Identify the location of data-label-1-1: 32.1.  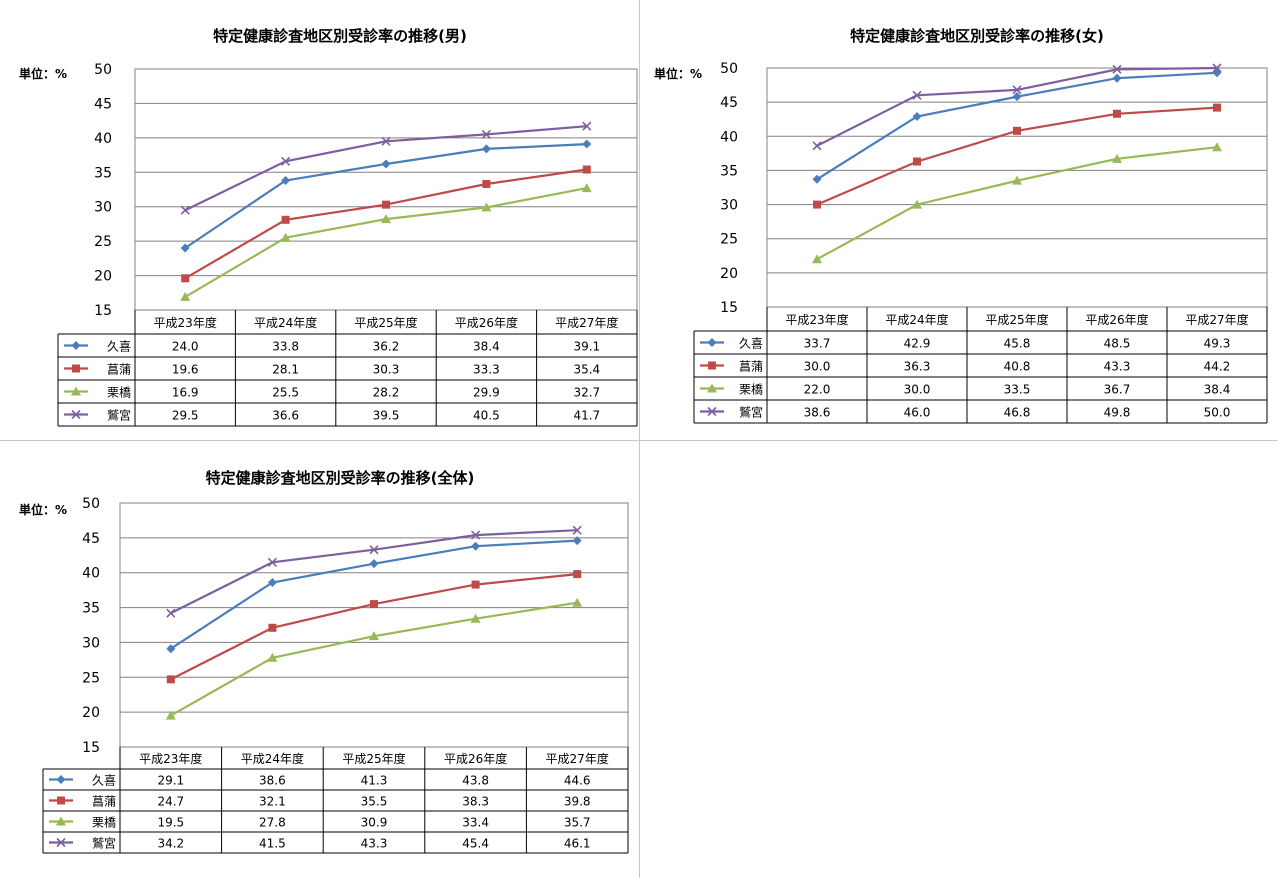
(272, 802).